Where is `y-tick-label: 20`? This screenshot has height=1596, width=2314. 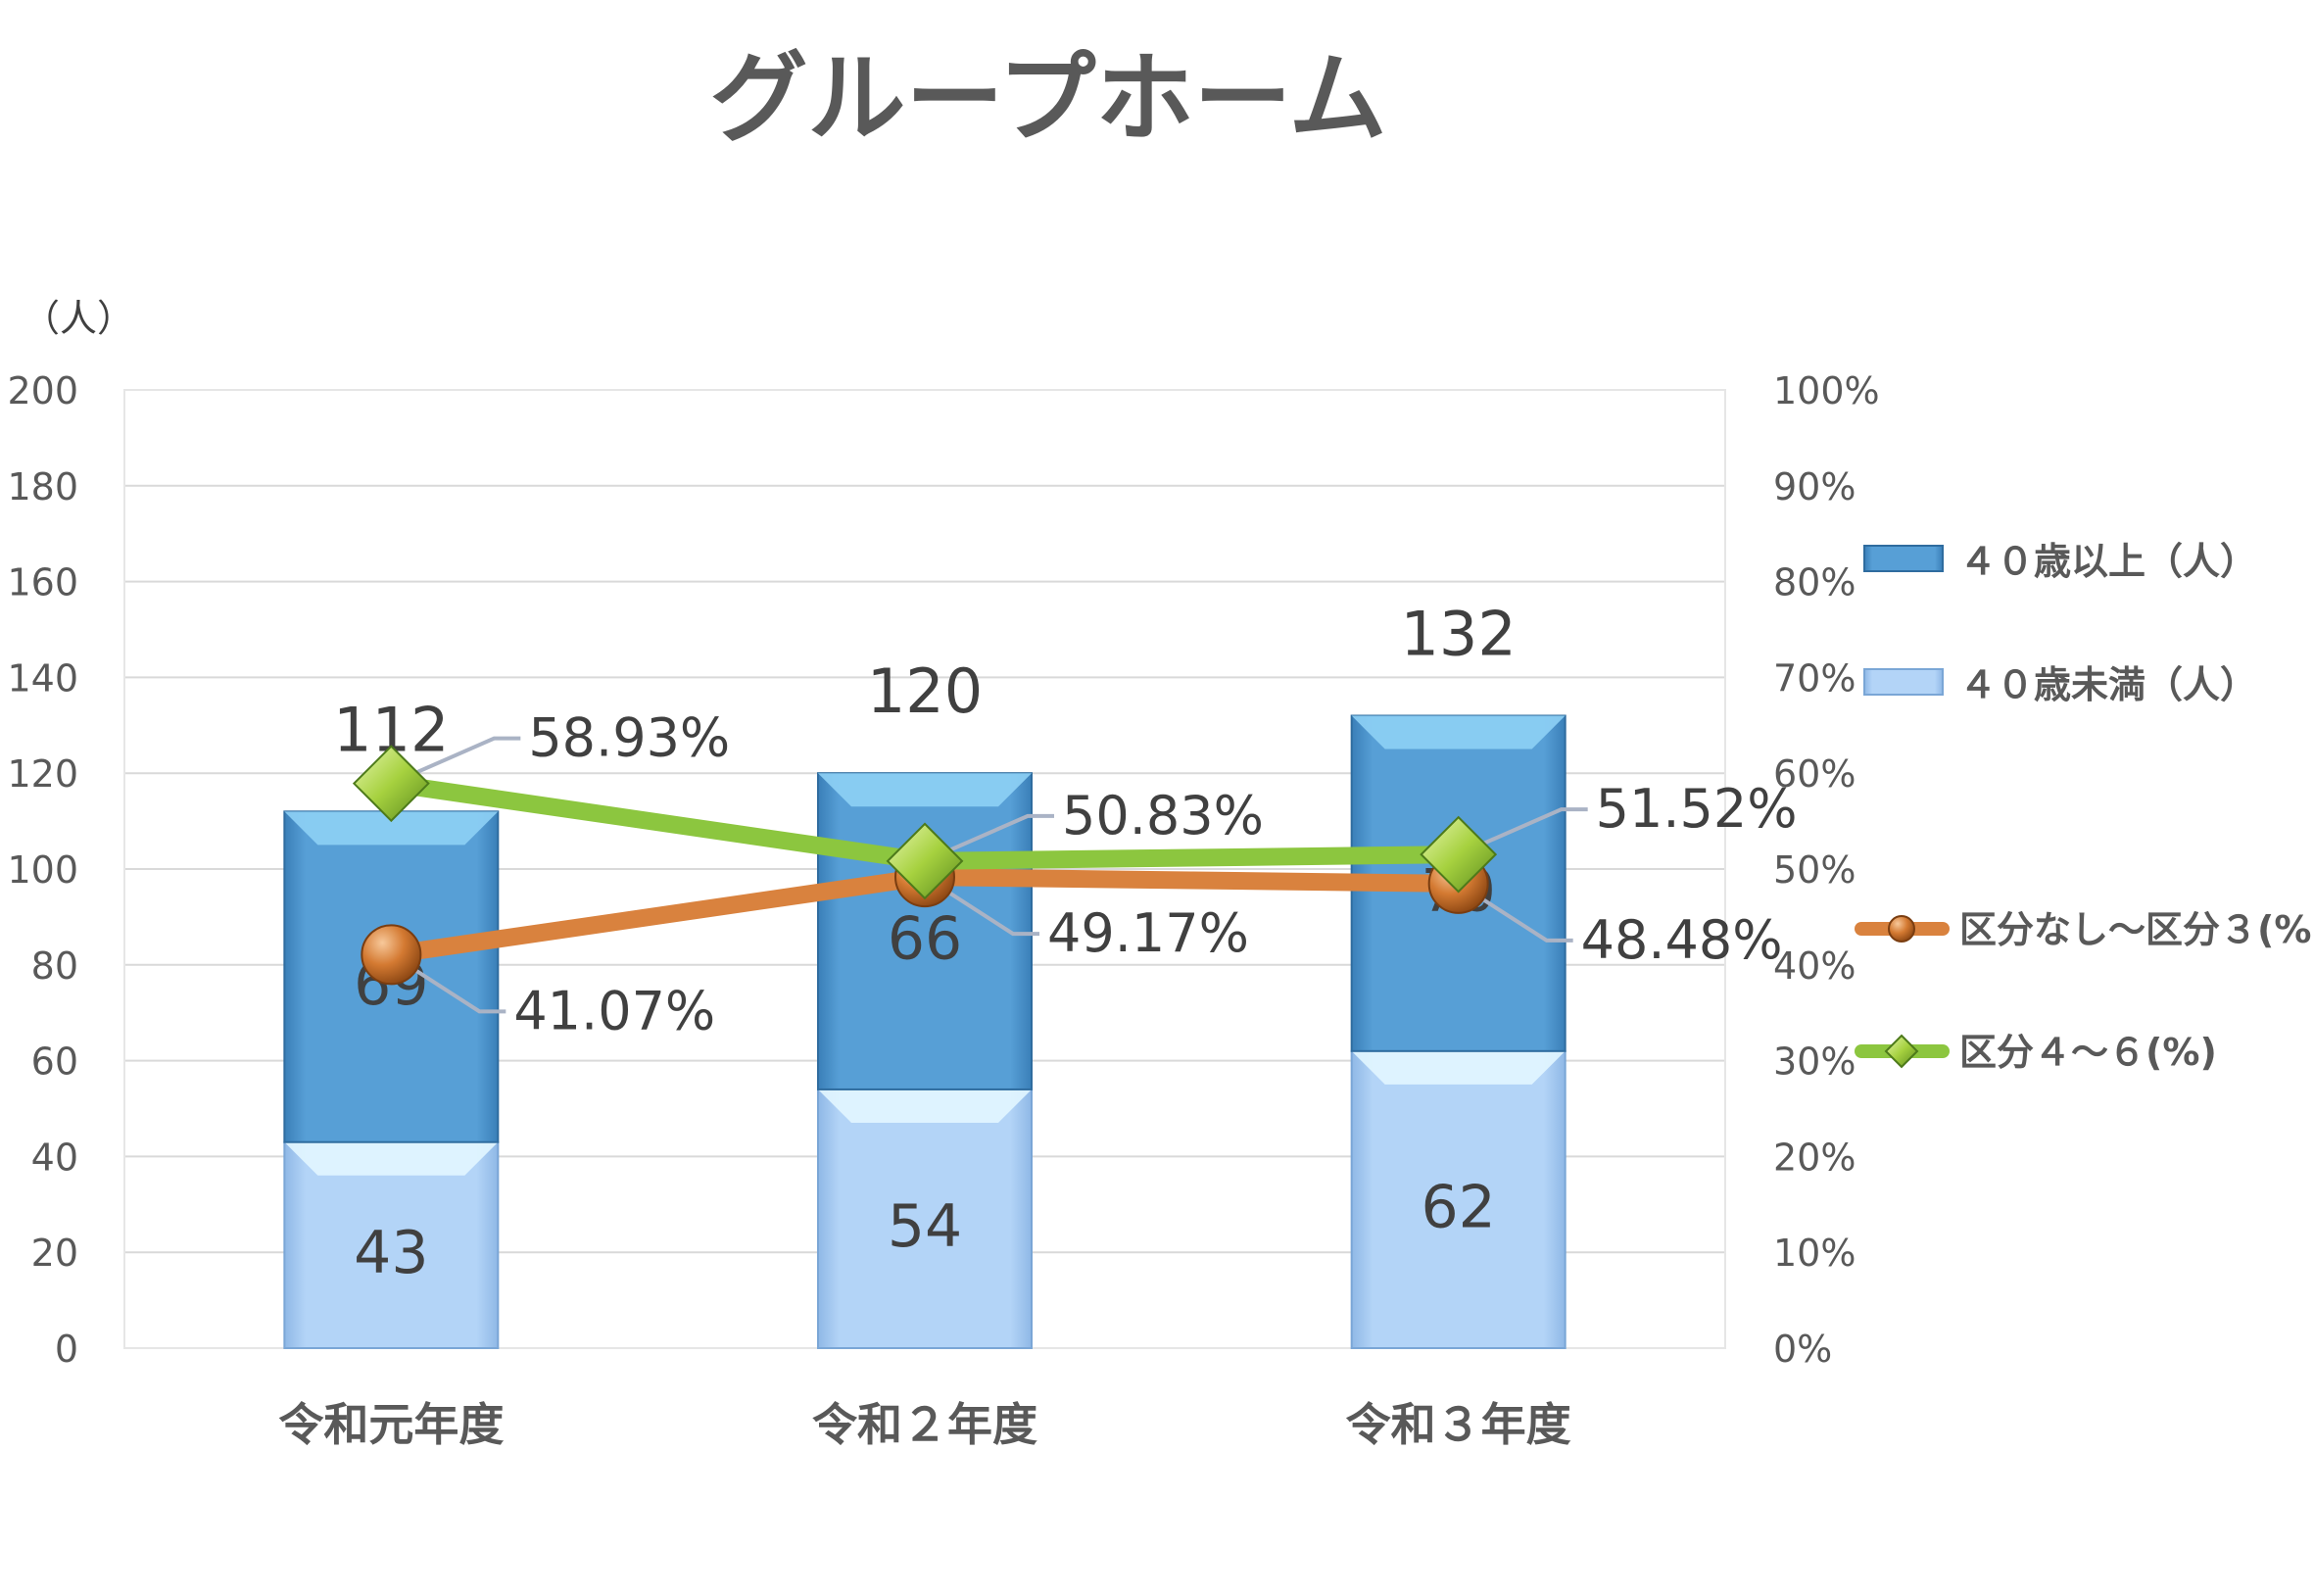 y-tick-label: 20 is located at coordinates (55, 1254).